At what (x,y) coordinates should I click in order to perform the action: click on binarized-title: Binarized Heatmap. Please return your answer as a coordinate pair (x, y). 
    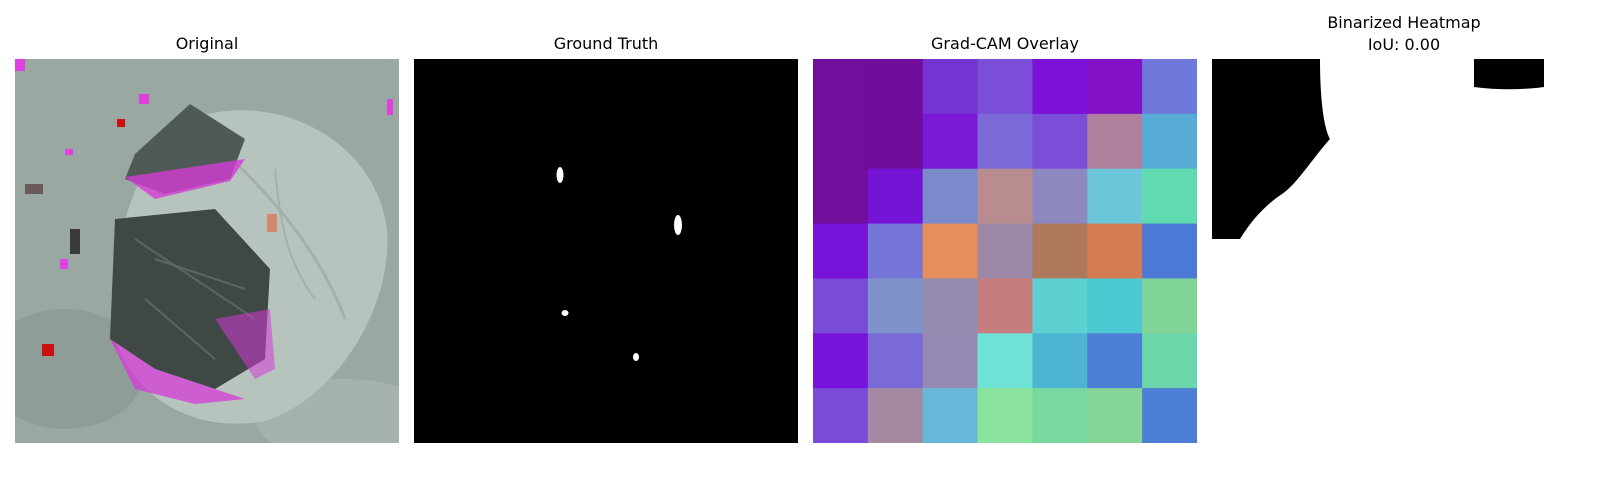
    Looking at the image, I should click on (1404, 22).